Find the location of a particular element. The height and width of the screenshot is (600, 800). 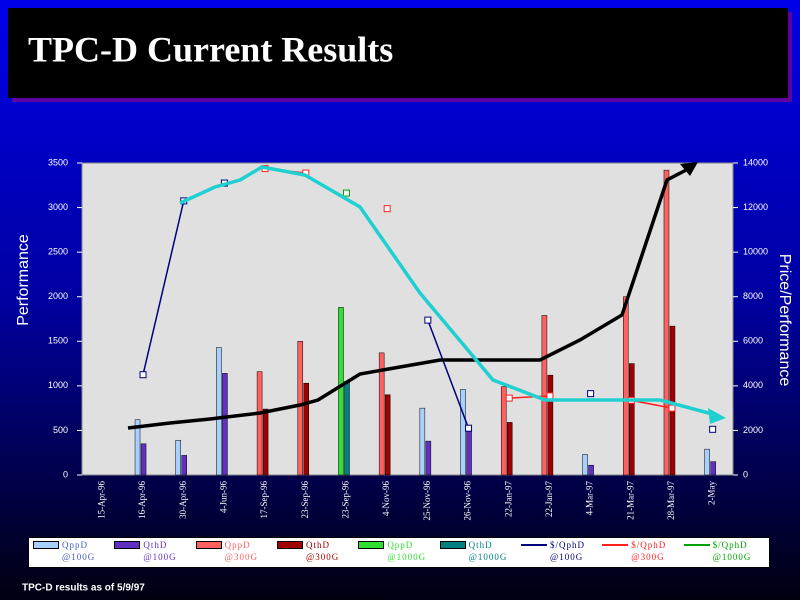

y-tick-label: 3500 is located at coordinates (58, 162).